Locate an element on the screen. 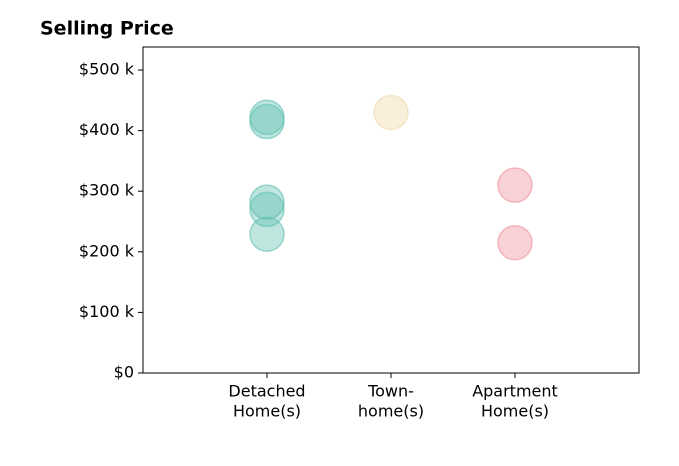  y-tick-label: $0 is located at coordinates (124, 372).